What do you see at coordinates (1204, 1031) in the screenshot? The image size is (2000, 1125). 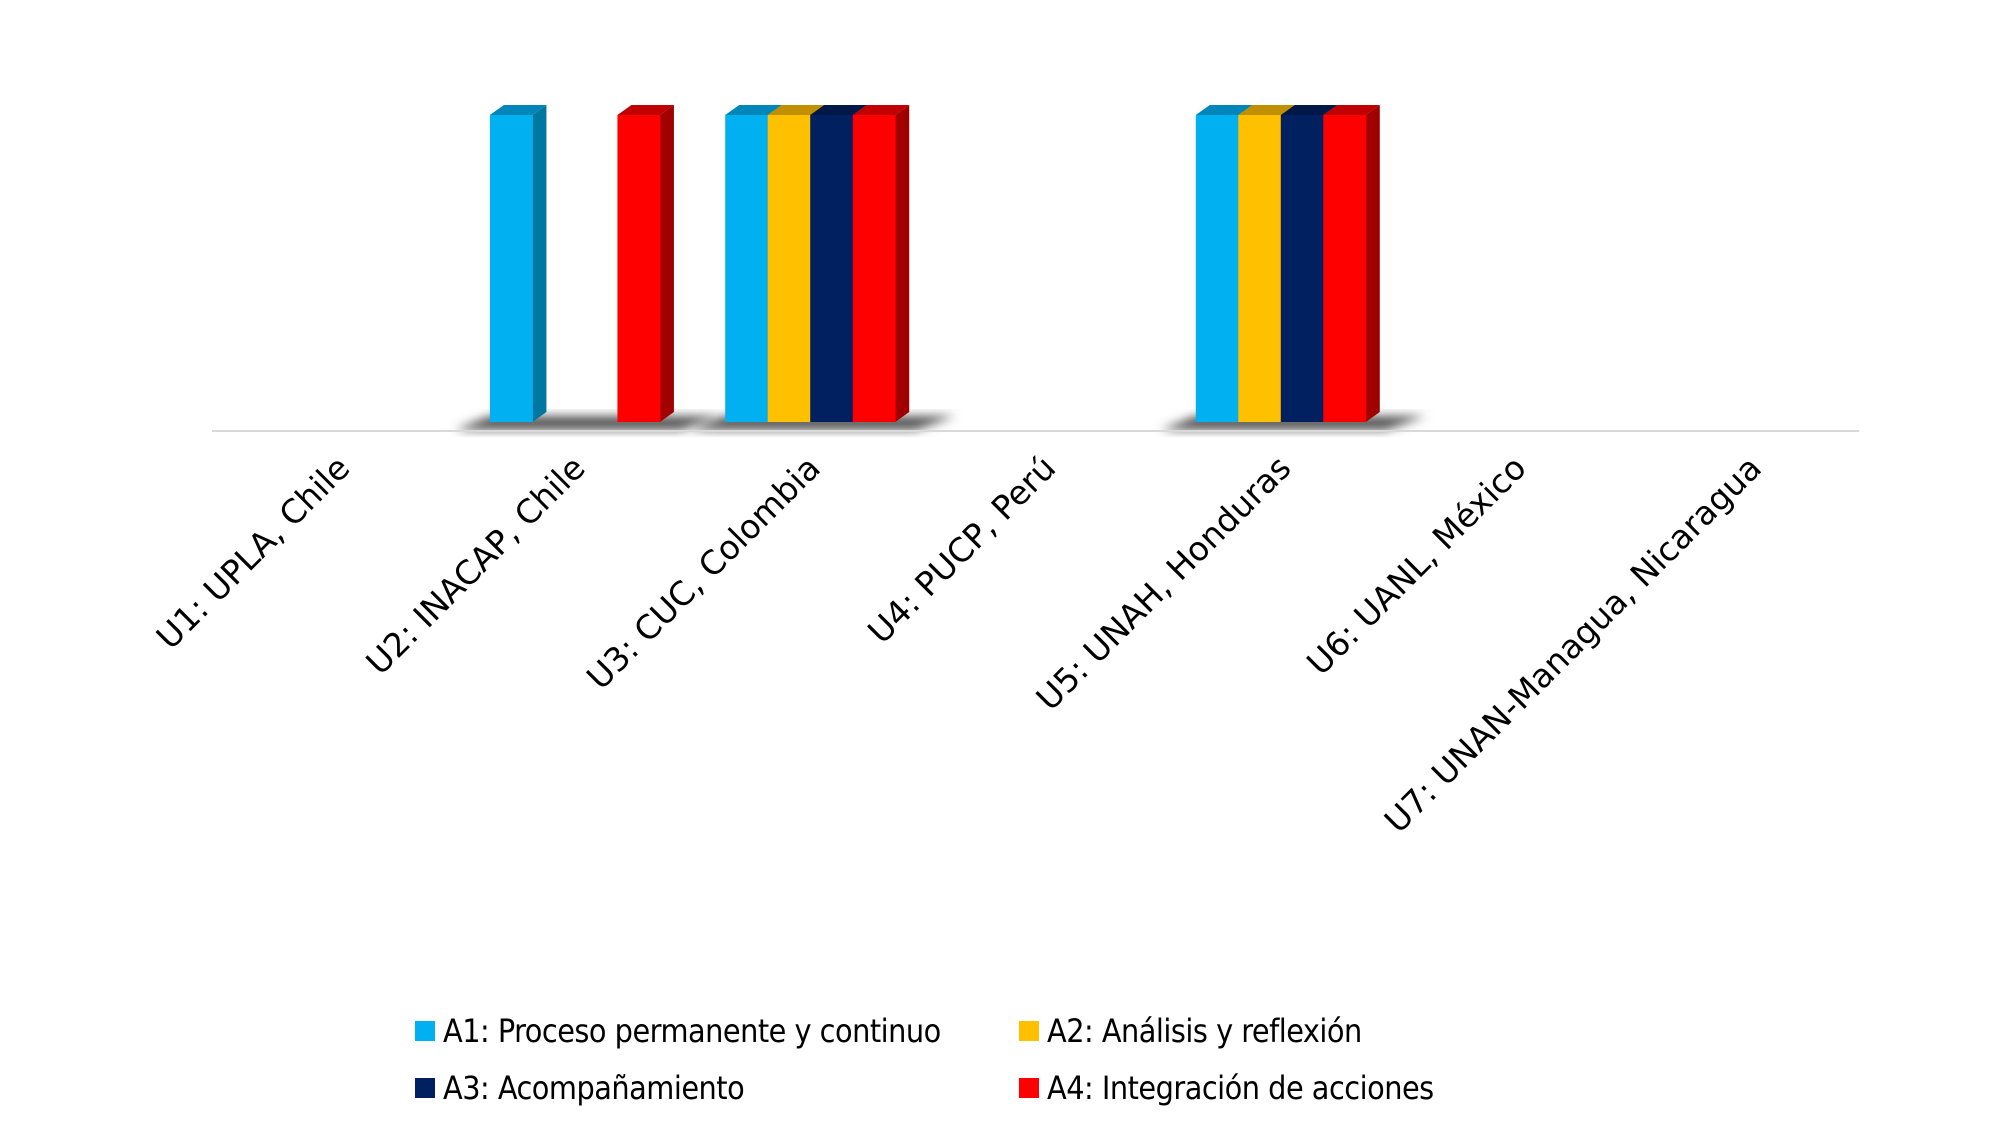 I see `legend-label: A2: Análisis y reflexión` at bounding box center [1204, 1031].